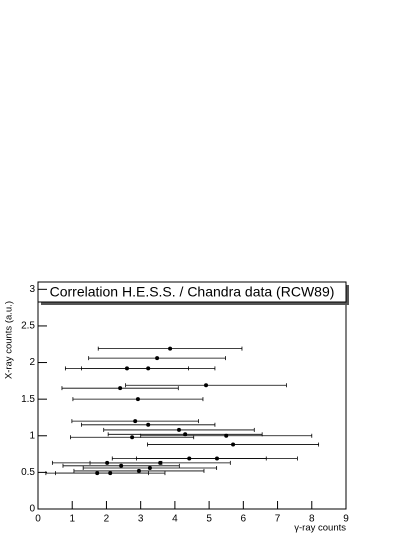 Image resolution: width=415 pixels, height=537 pixels. What do you see at coordinates (28, 399) in the screenshot?
I see `y-tick-label: 1.5` at bounding box center [28, 399].